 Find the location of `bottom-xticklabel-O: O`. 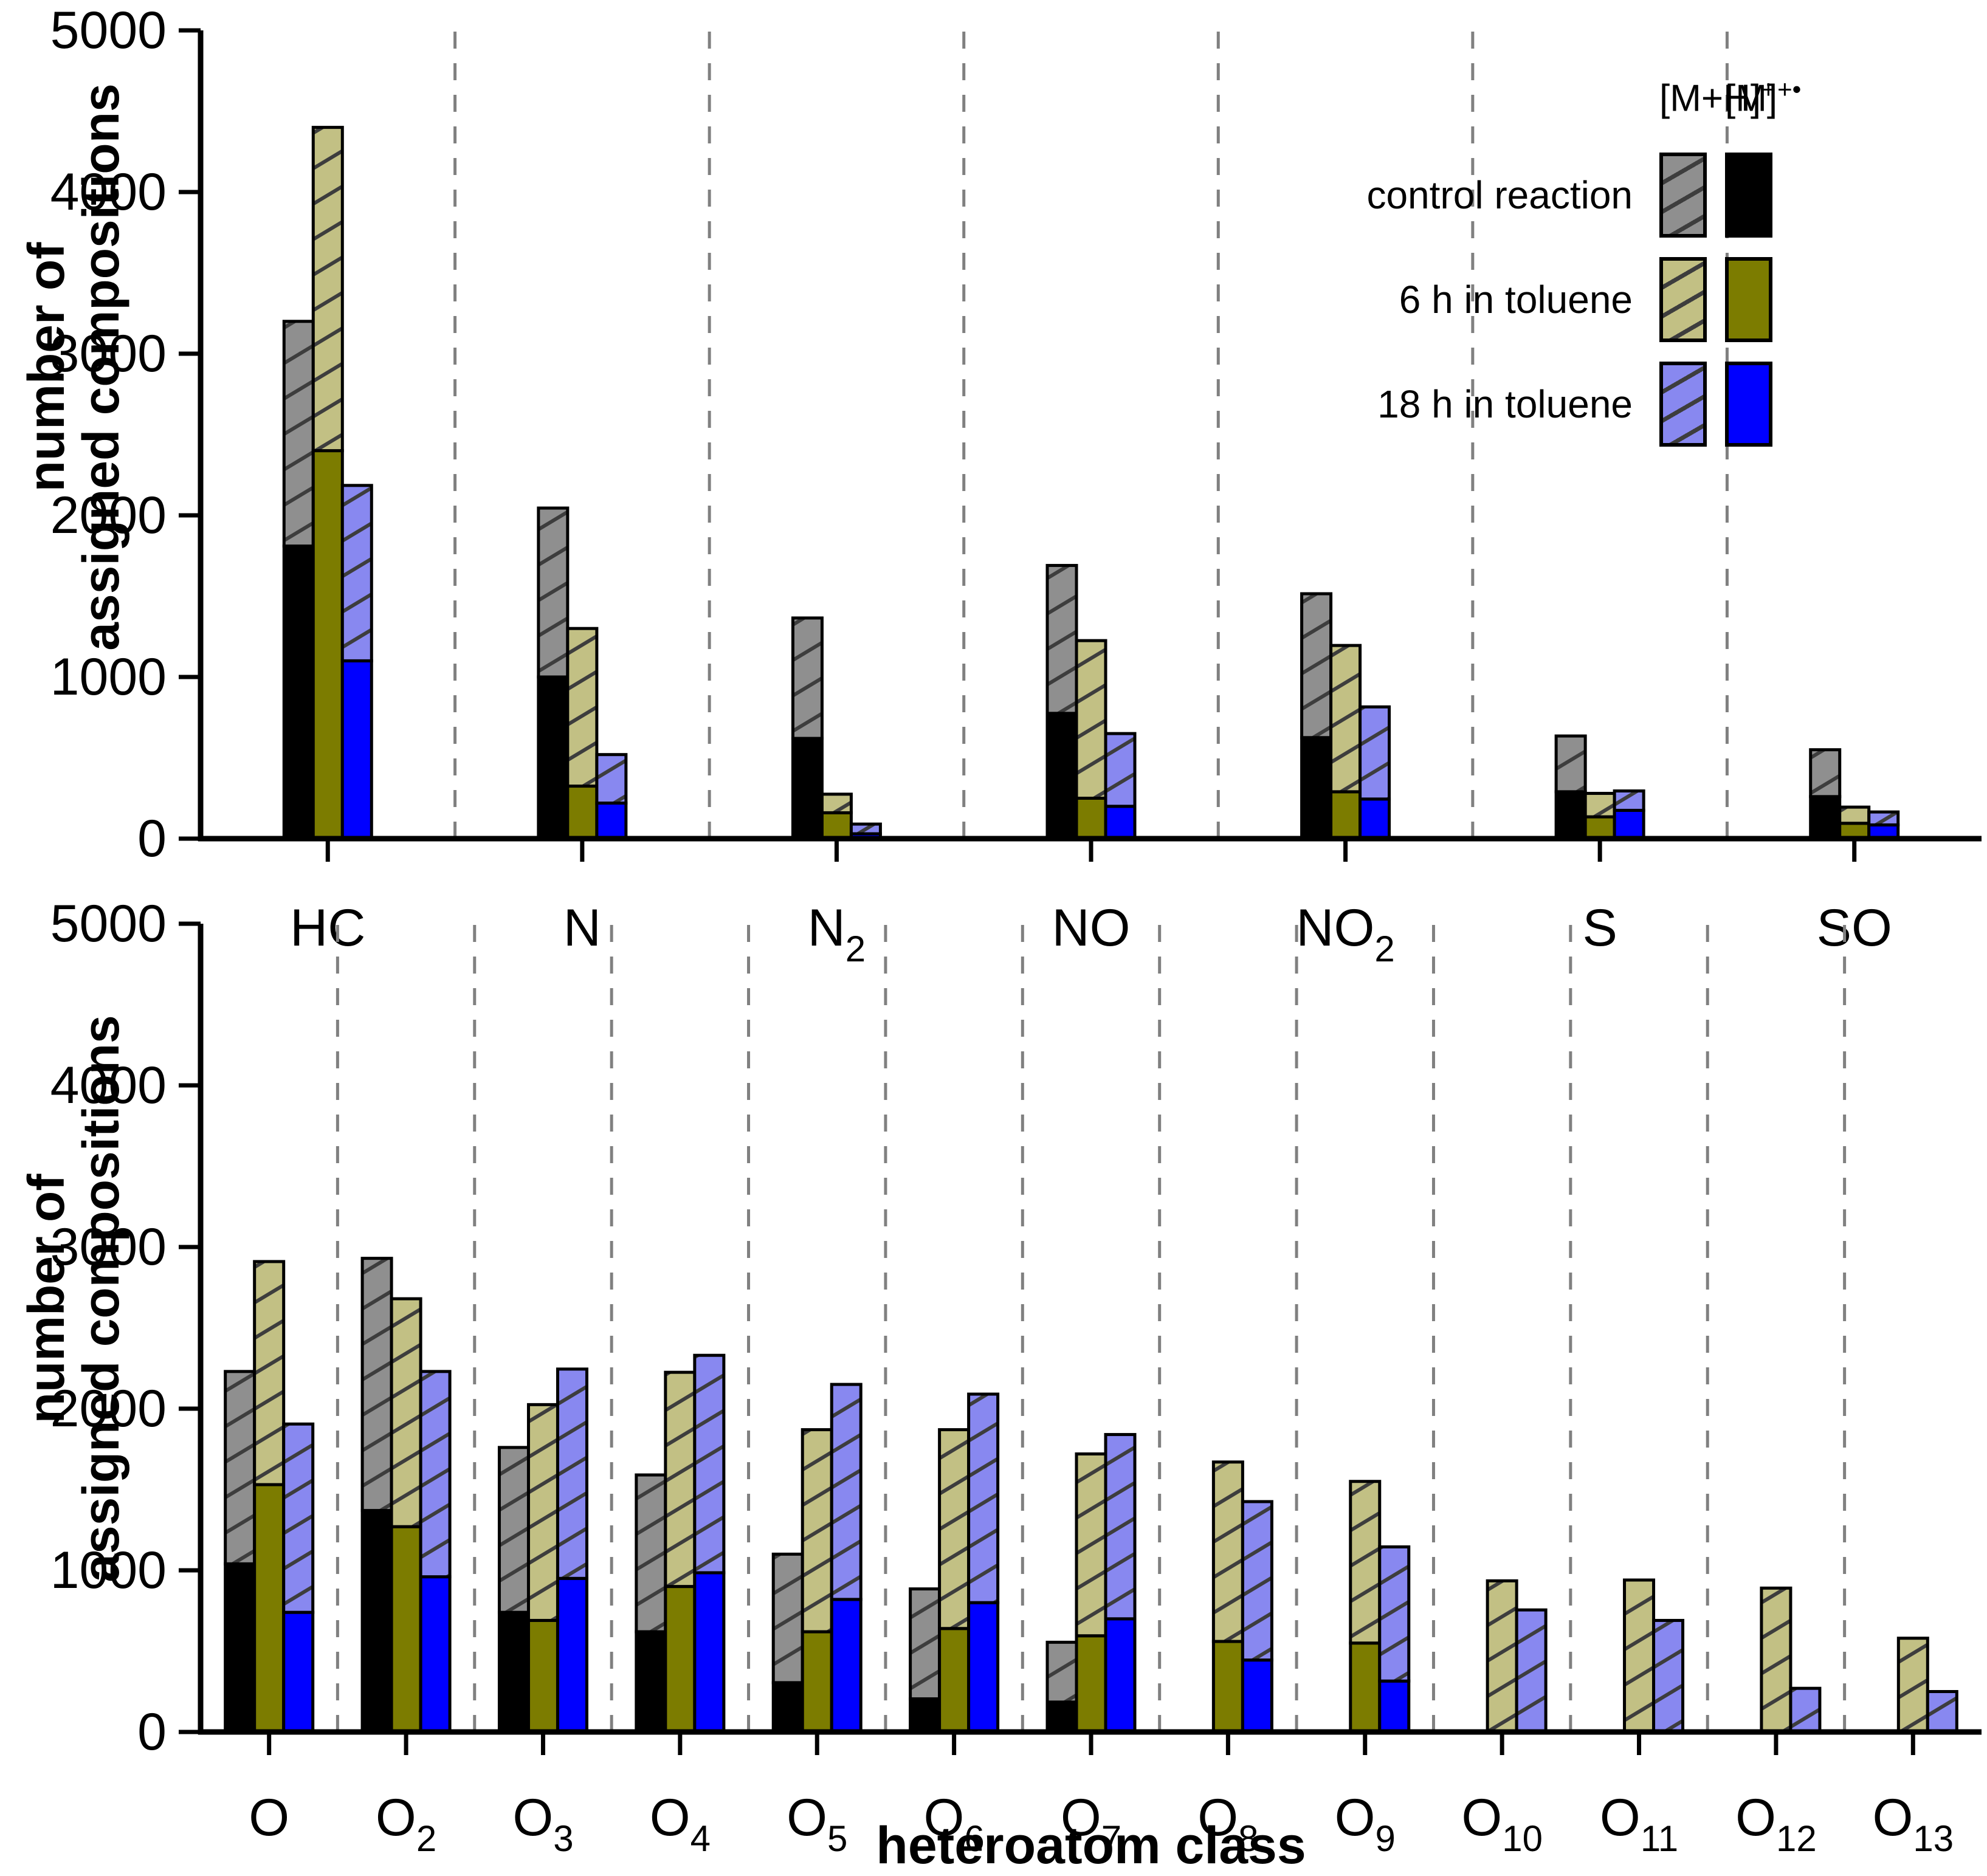

bottom-xticklabel-O: O is located at coordinates (269, 1817).